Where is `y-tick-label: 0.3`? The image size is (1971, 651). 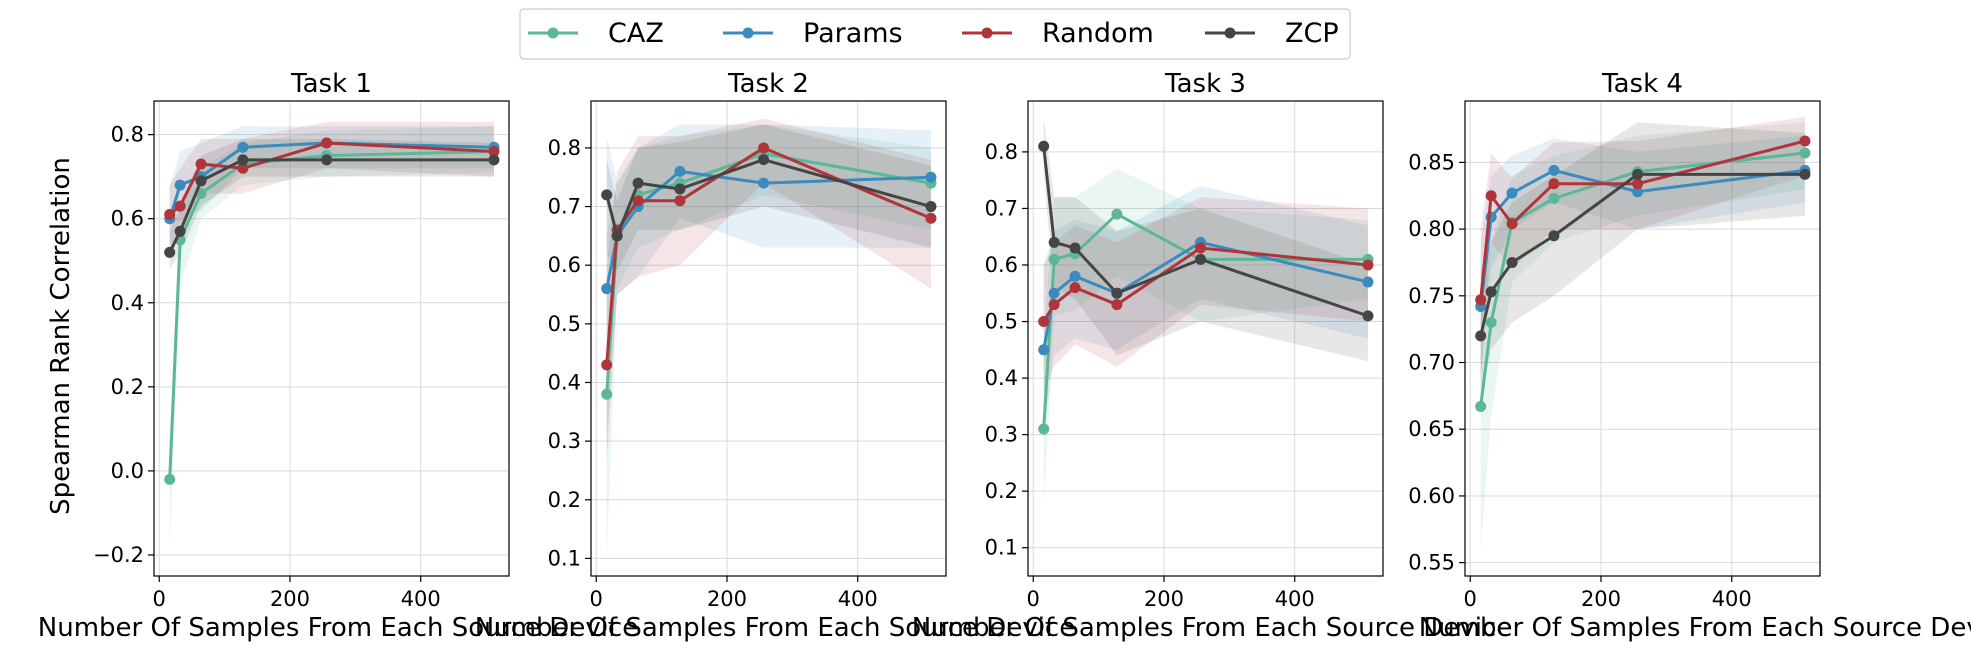 y-tick-label: 0.3 is located at coordinates (564, 441).